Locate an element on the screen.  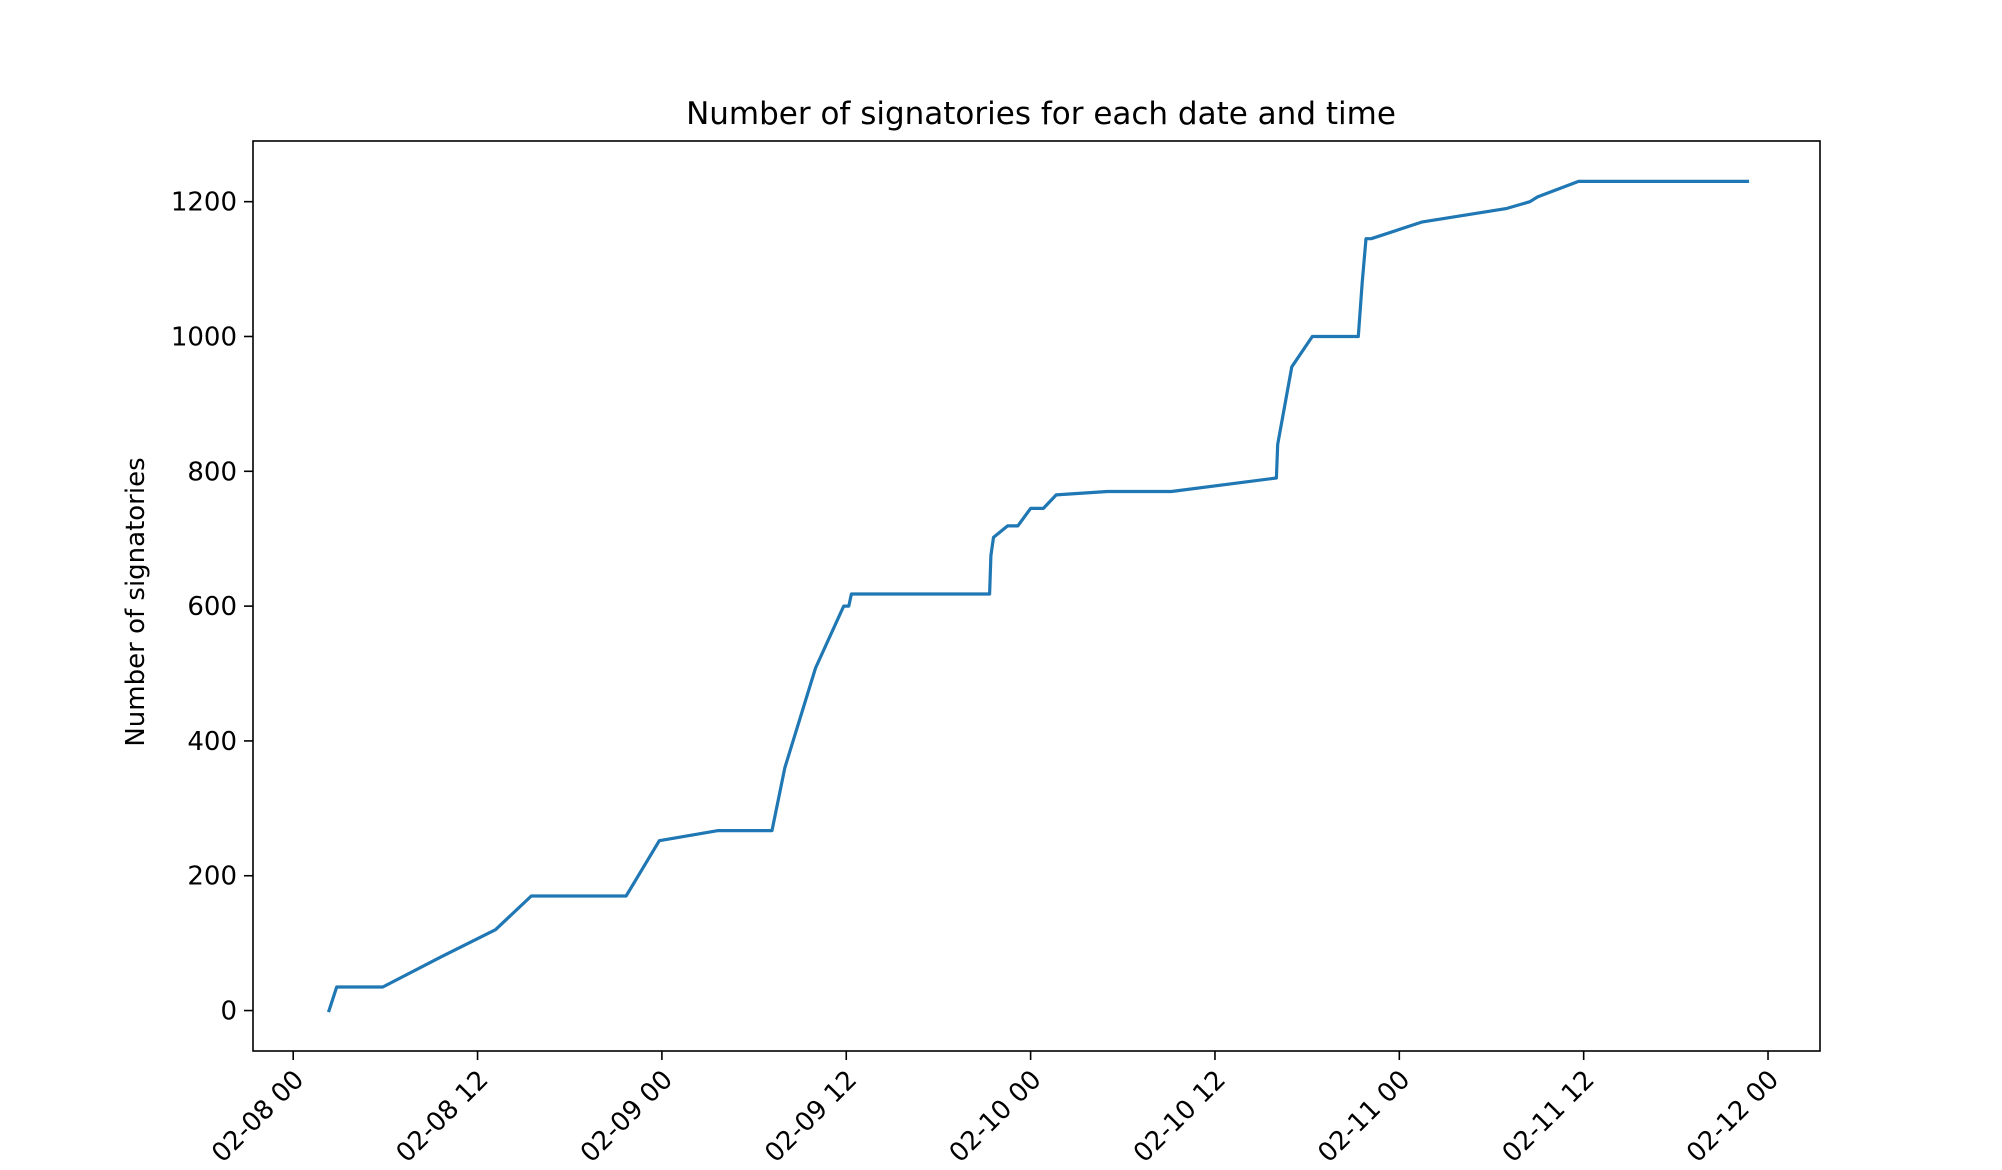
y-axis: 0 200 400 600 800 1000 1200 is located at coordinates (212, 607).